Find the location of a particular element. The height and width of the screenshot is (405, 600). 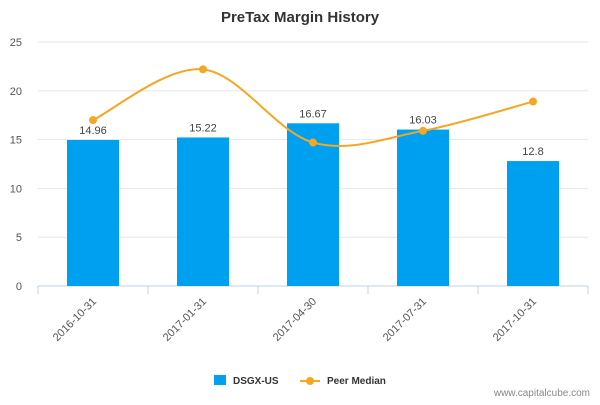

data-label: 15.22 is located at coordinates (203, 128).